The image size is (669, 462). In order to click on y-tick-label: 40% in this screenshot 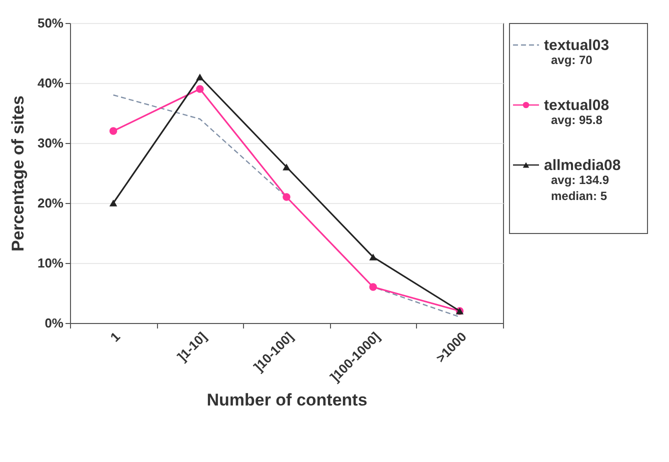, I will do `click(50, 83)`.